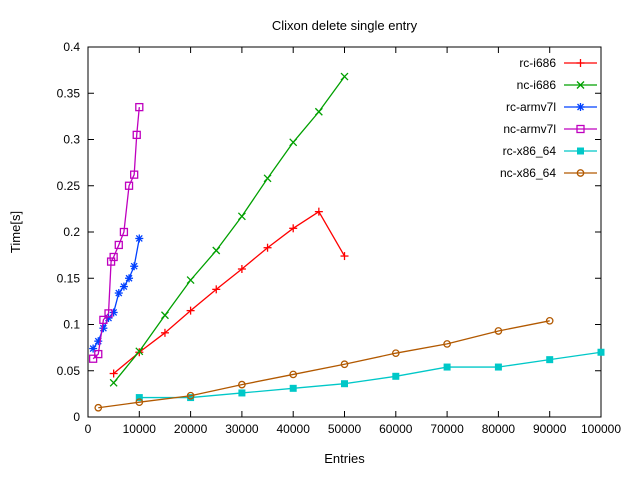  What do you see at coordinates (71, 140) in the screenshot?
I see `y-tick-label: 0.3` at bounding box center [71, 140].